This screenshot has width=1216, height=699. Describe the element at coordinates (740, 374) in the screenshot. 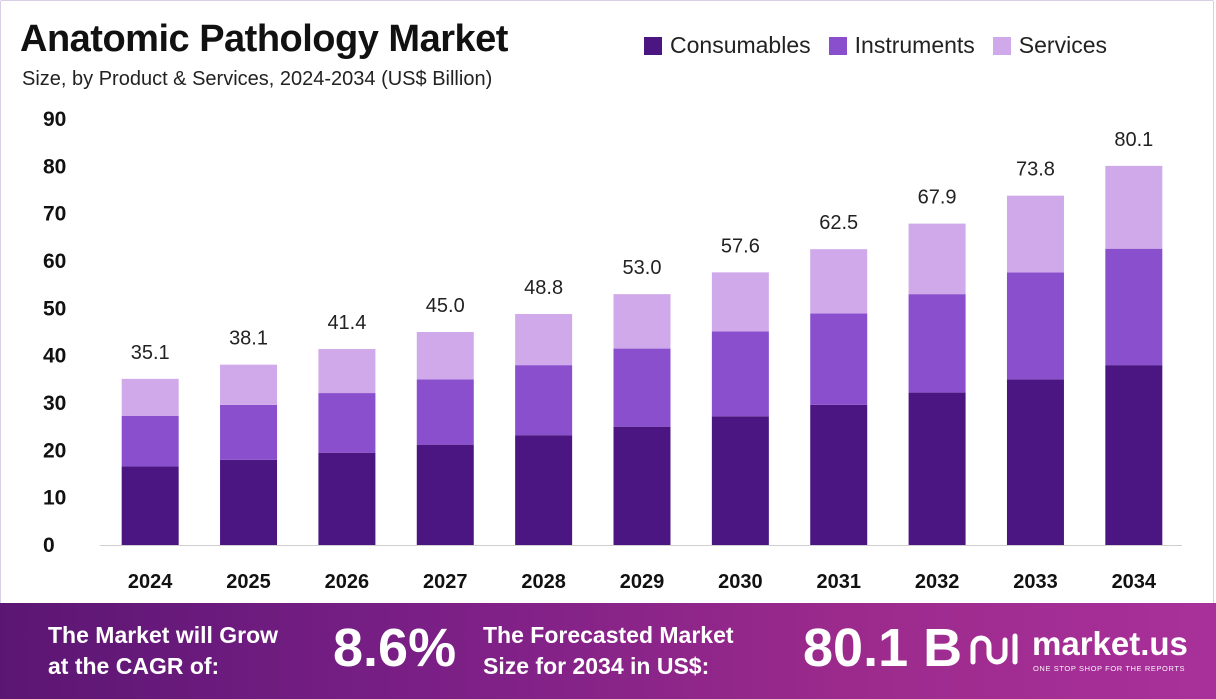

I see `bar-instruments-2030` at that location.